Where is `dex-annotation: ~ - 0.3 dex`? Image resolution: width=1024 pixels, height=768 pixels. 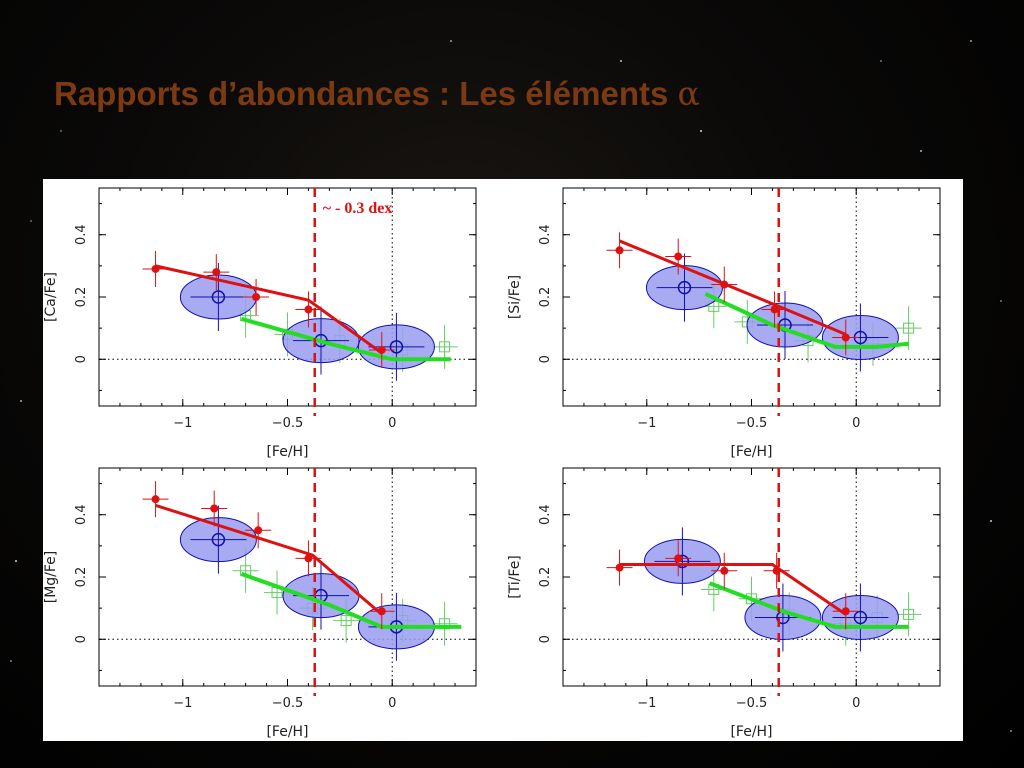 dex-annotation: ~ - 0.3 dex is located at coordinates (358, 208).